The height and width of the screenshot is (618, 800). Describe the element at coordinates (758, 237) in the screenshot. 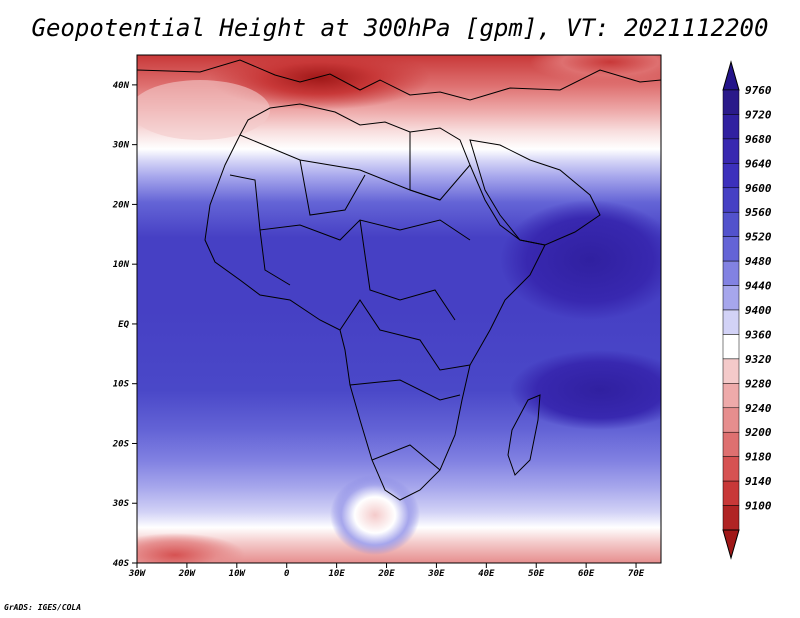

I see `colorbar-label: 9520` at that location.